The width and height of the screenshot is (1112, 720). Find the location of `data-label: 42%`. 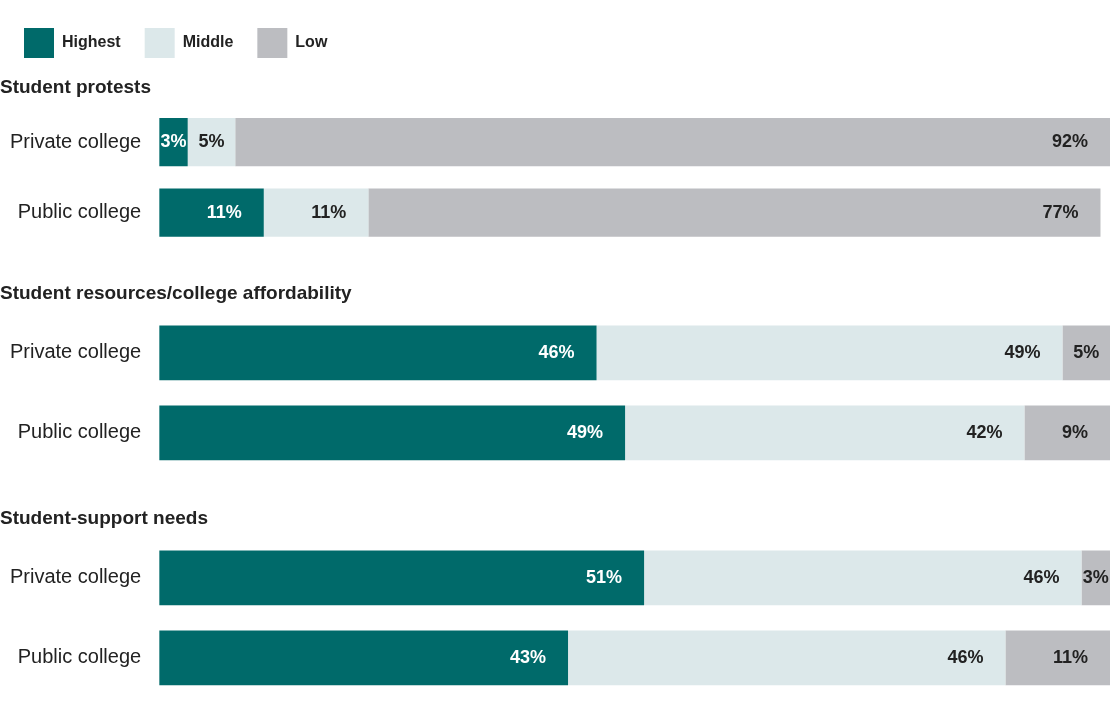

data-label: 42% is located at coordinates (984, 431).